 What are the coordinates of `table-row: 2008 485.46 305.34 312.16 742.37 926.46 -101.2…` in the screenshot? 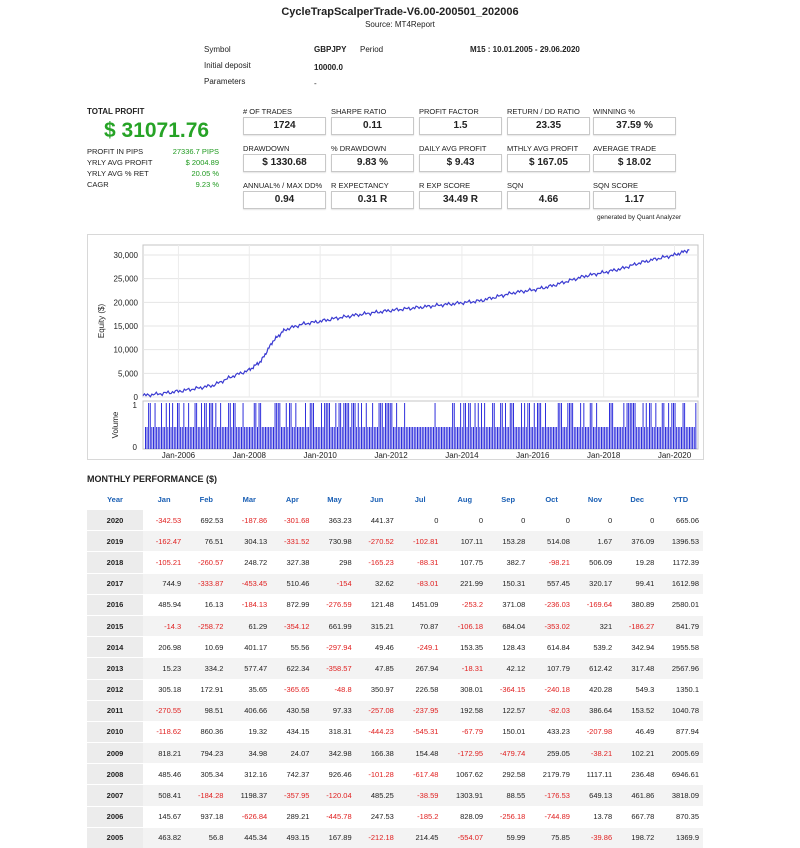 It's located at (395, 774).